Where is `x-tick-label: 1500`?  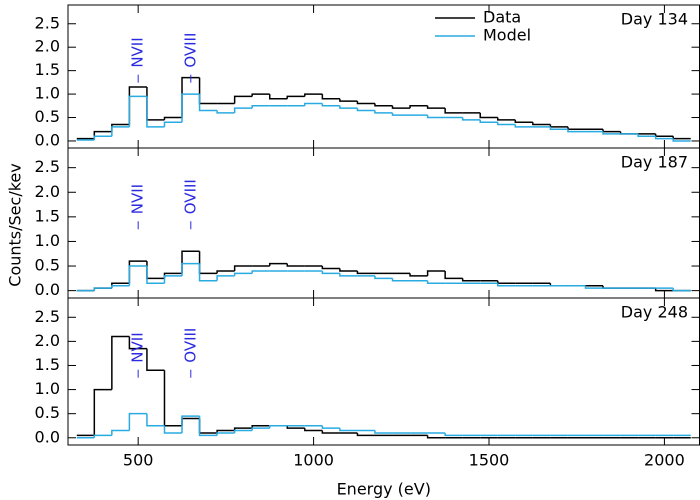 x-tick-label: 1500 is located at coordinates (489, 460).